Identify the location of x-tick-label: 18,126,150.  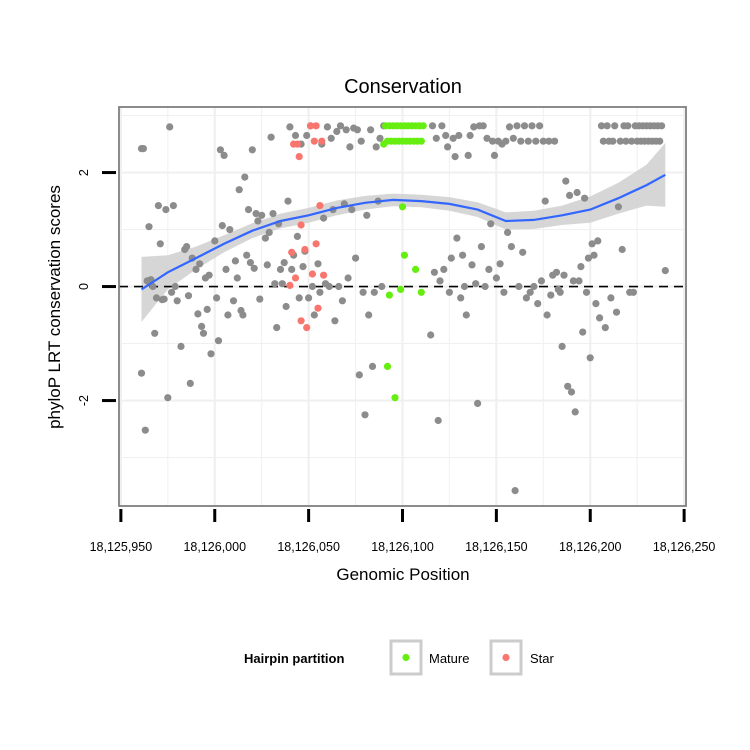
(496, 547).